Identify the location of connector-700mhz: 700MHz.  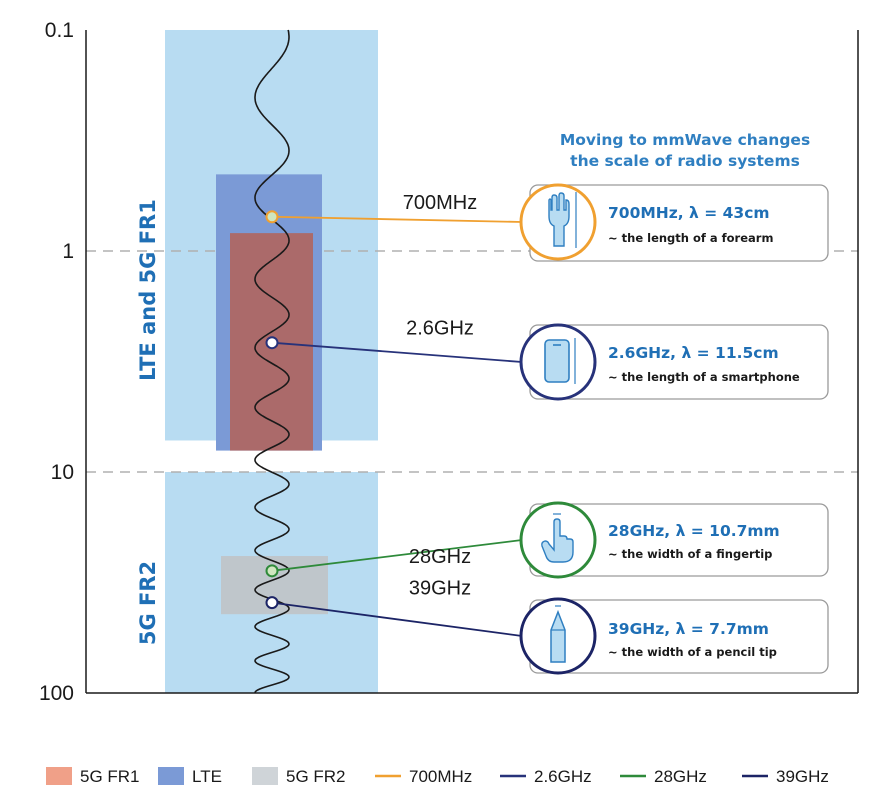
(394, 208).